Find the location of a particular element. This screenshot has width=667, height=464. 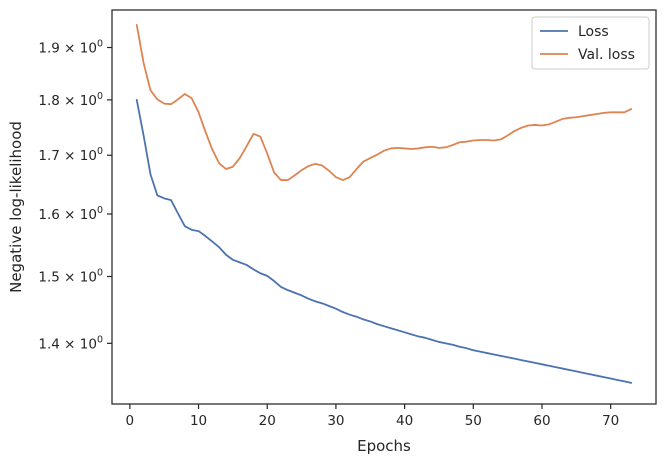

legend-label: Val. loss is located at coordinates (606, 55).